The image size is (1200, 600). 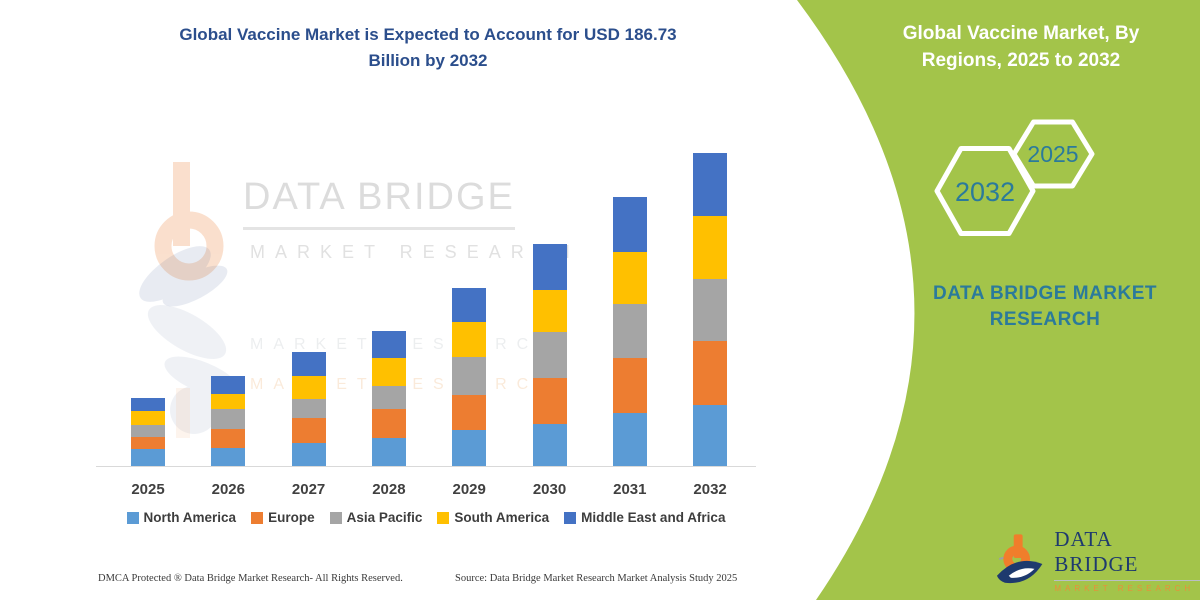 I want to click on bar-2029-segment-south-america, so click(x=469, y=339).